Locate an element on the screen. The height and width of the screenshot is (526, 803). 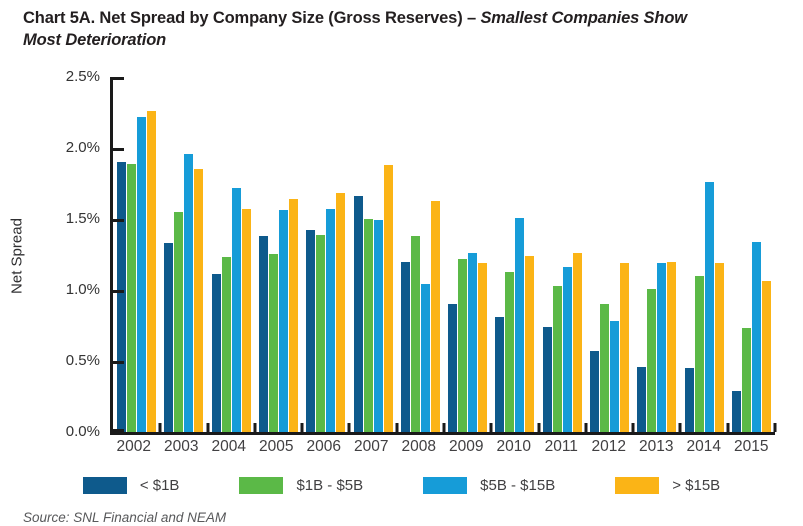
bar-2012-1b5b is located at coordinates (604, 368).